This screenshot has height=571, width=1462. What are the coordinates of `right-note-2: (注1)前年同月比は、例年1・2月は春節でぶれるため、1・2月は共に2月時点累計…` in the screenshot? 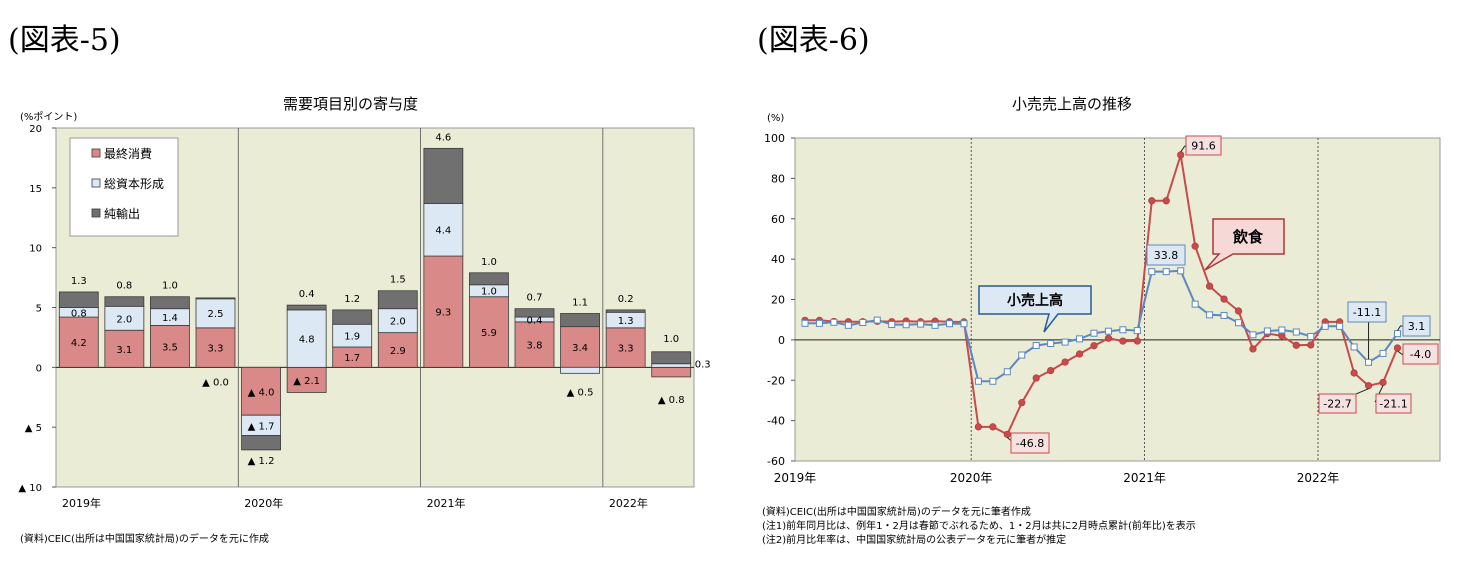 It's located at (979, 526).